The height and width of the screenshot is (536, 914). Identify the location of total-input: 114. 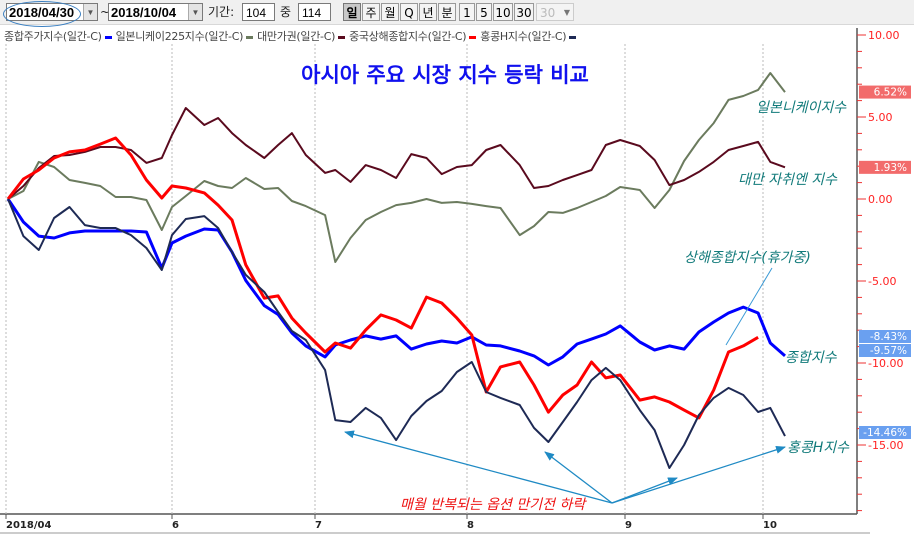
(314, 12).